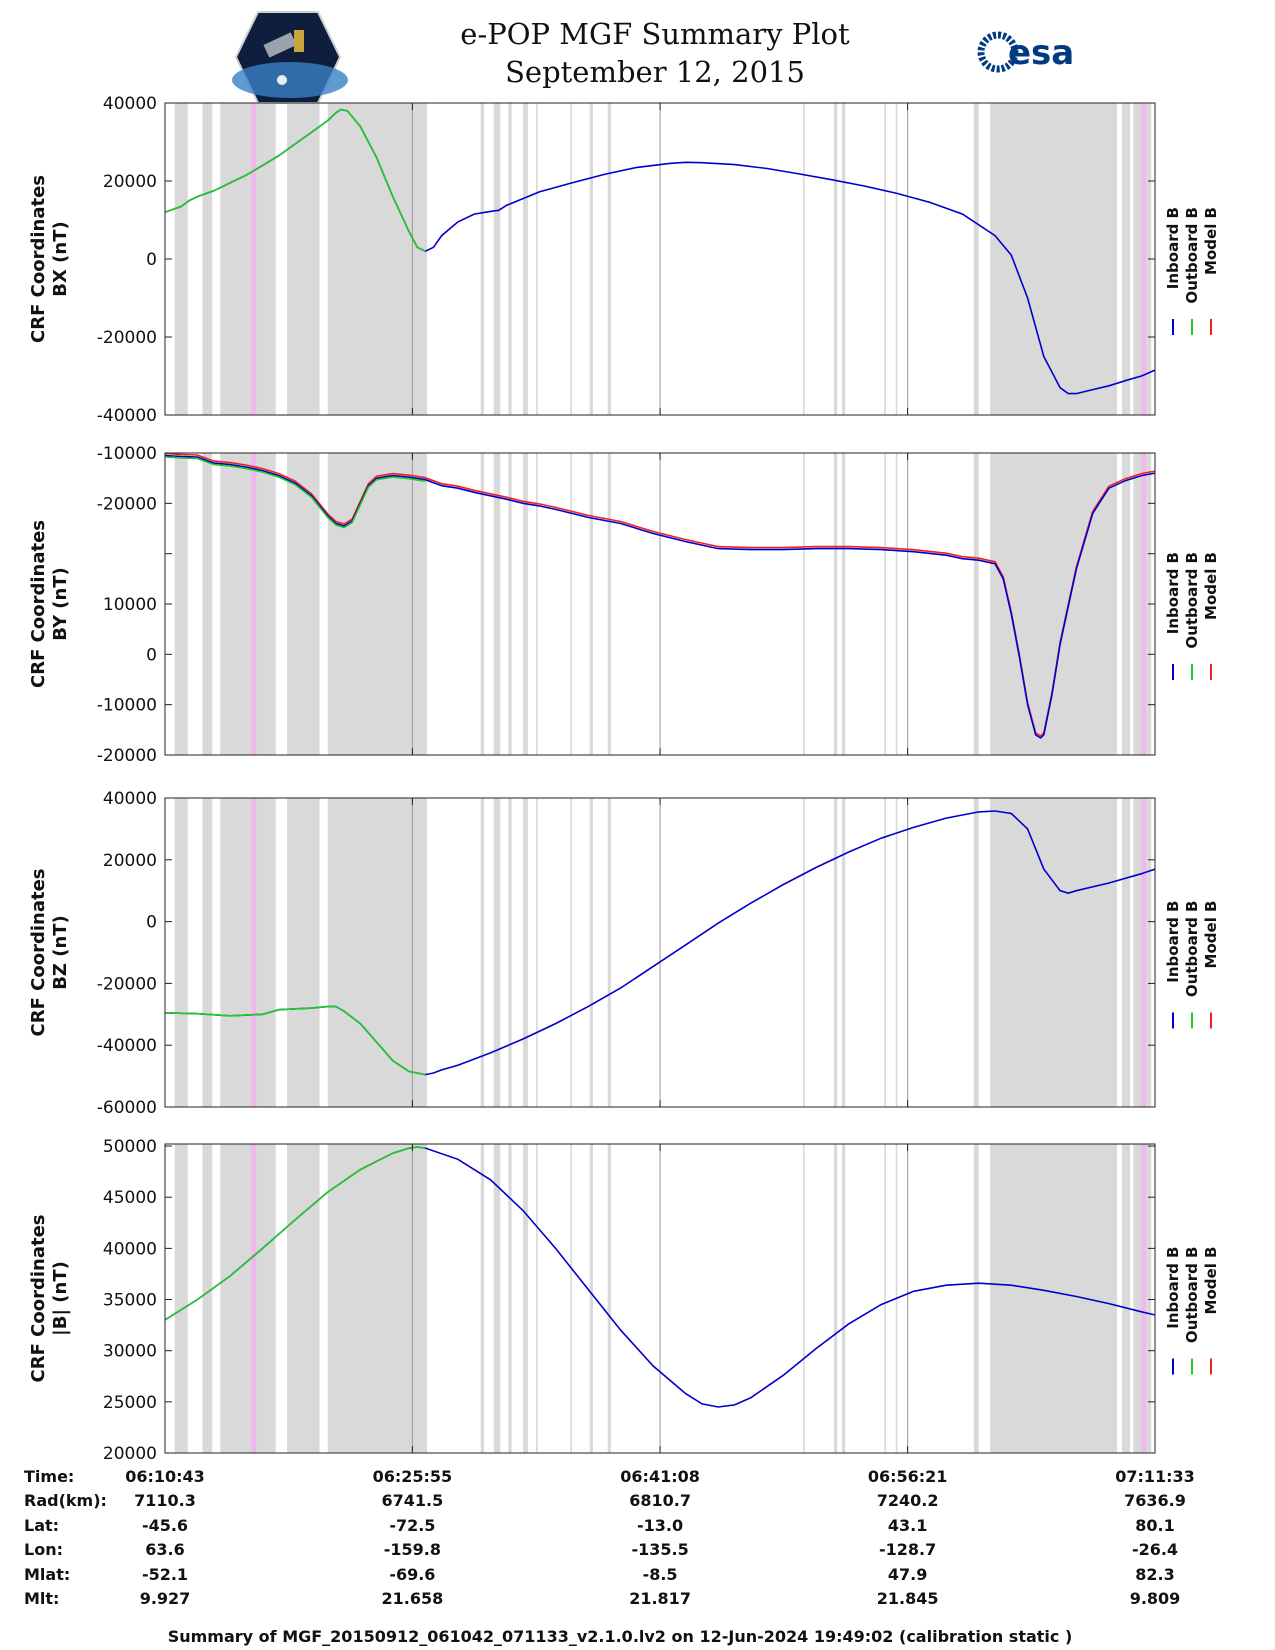 This screenshot has height=1650, width=1275. What do you see at coordinates (907, 1574) in the screenshot?
I see `table-cell: 47.9` at bounding box center [907, 1574].